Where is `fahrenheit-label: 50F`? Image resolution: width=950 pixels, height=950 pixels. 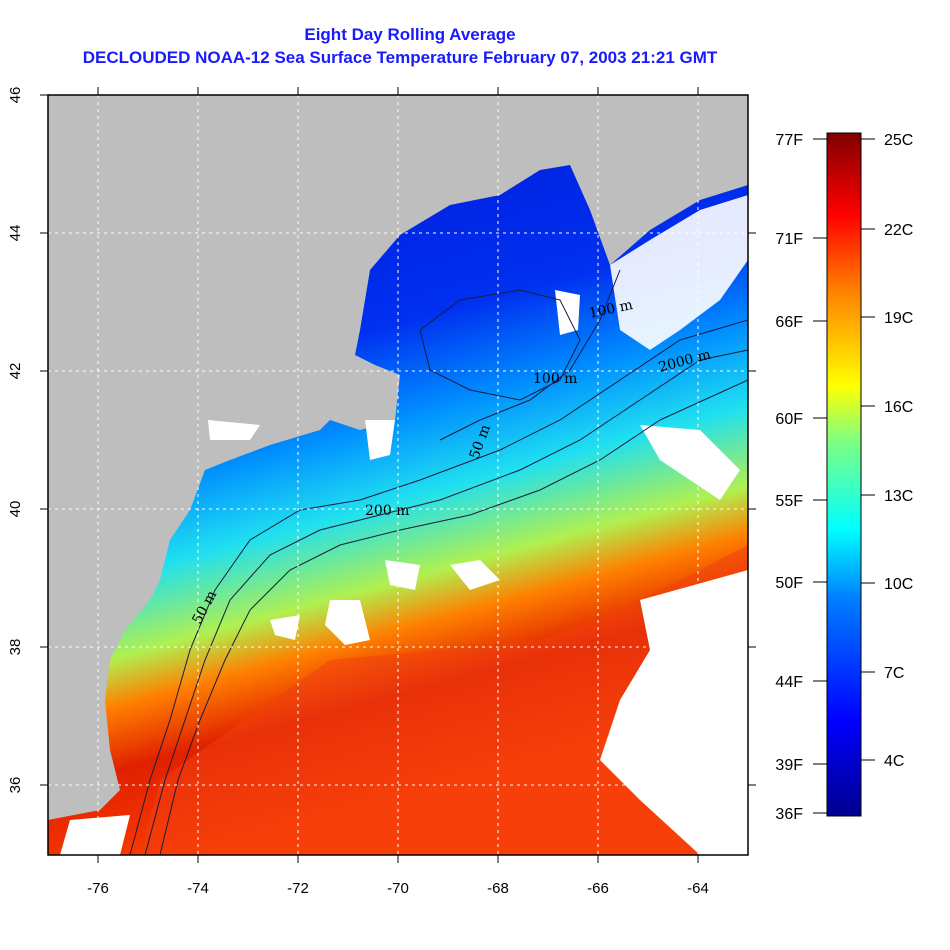
fahrenheit-label: 50F is located at coordinates (789, 583).